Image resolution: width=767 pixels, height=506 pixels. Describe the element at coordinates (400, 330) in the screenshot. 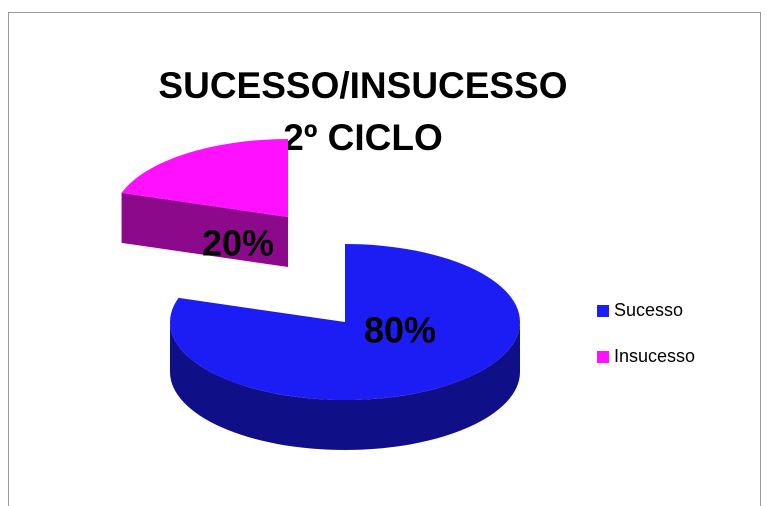

I see `data-label: 80%` at that location.